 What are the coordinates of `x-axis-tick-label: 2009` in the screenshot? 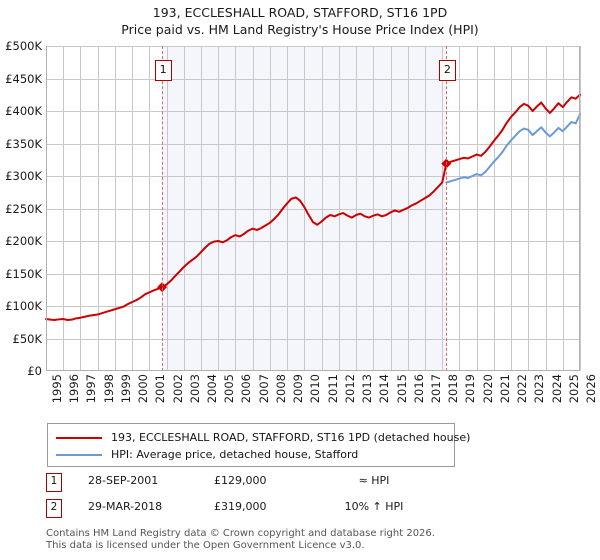 It's located at (298, 389).